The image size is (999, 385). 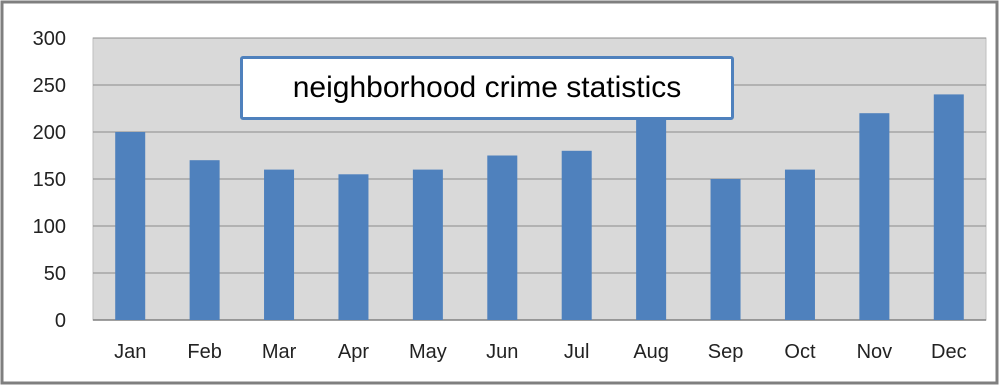 I want to click on bar-jun, so click(x=502, y=237).